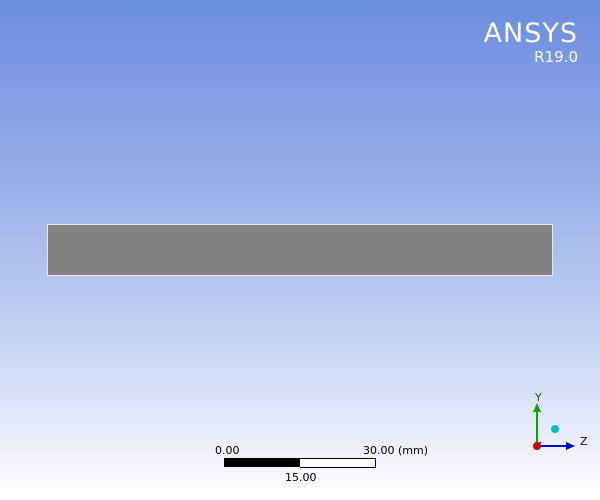  Describe the element at coordinates (537, 446) in the screenshot. I see `triad-origin` at that location.